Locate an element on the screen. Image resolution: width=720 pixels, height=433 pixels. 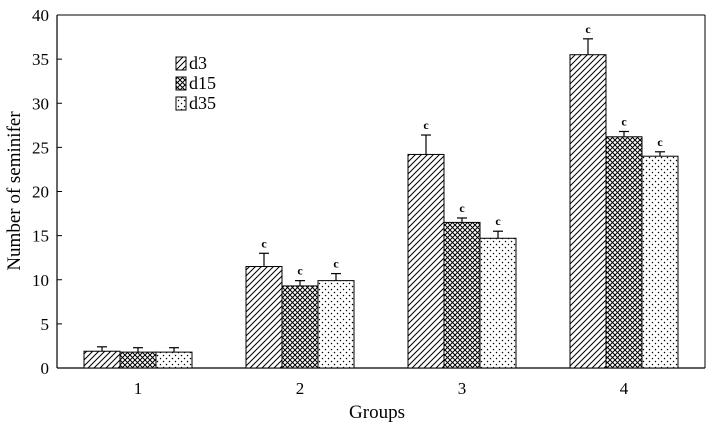
x-tick-label: 4 is located at coordinates (624, 388).